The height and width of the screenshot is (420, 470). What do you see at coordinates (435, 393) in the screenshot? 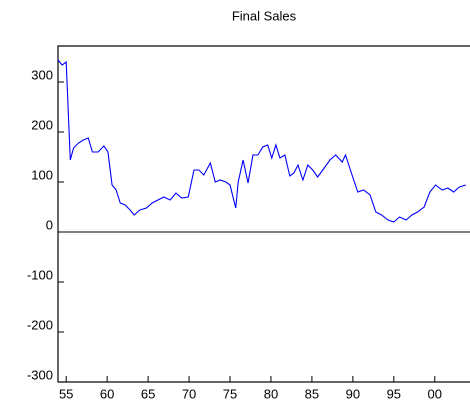
I see `x-tick-label: 00` at bounding box center [435, 393].